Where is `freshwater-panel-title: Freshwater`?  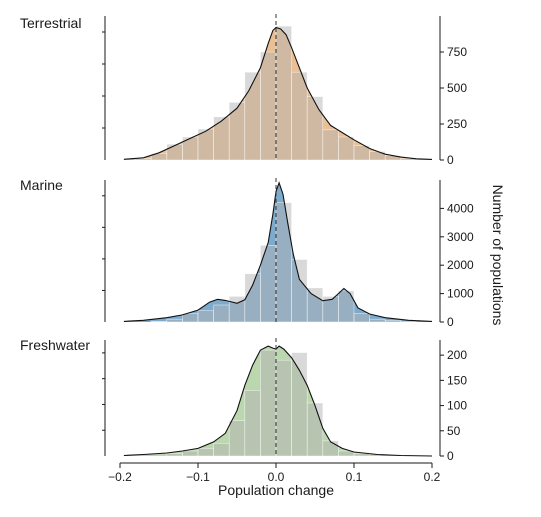
freshwater-panel-title: Freshwater is located at coordinates (55, 345).